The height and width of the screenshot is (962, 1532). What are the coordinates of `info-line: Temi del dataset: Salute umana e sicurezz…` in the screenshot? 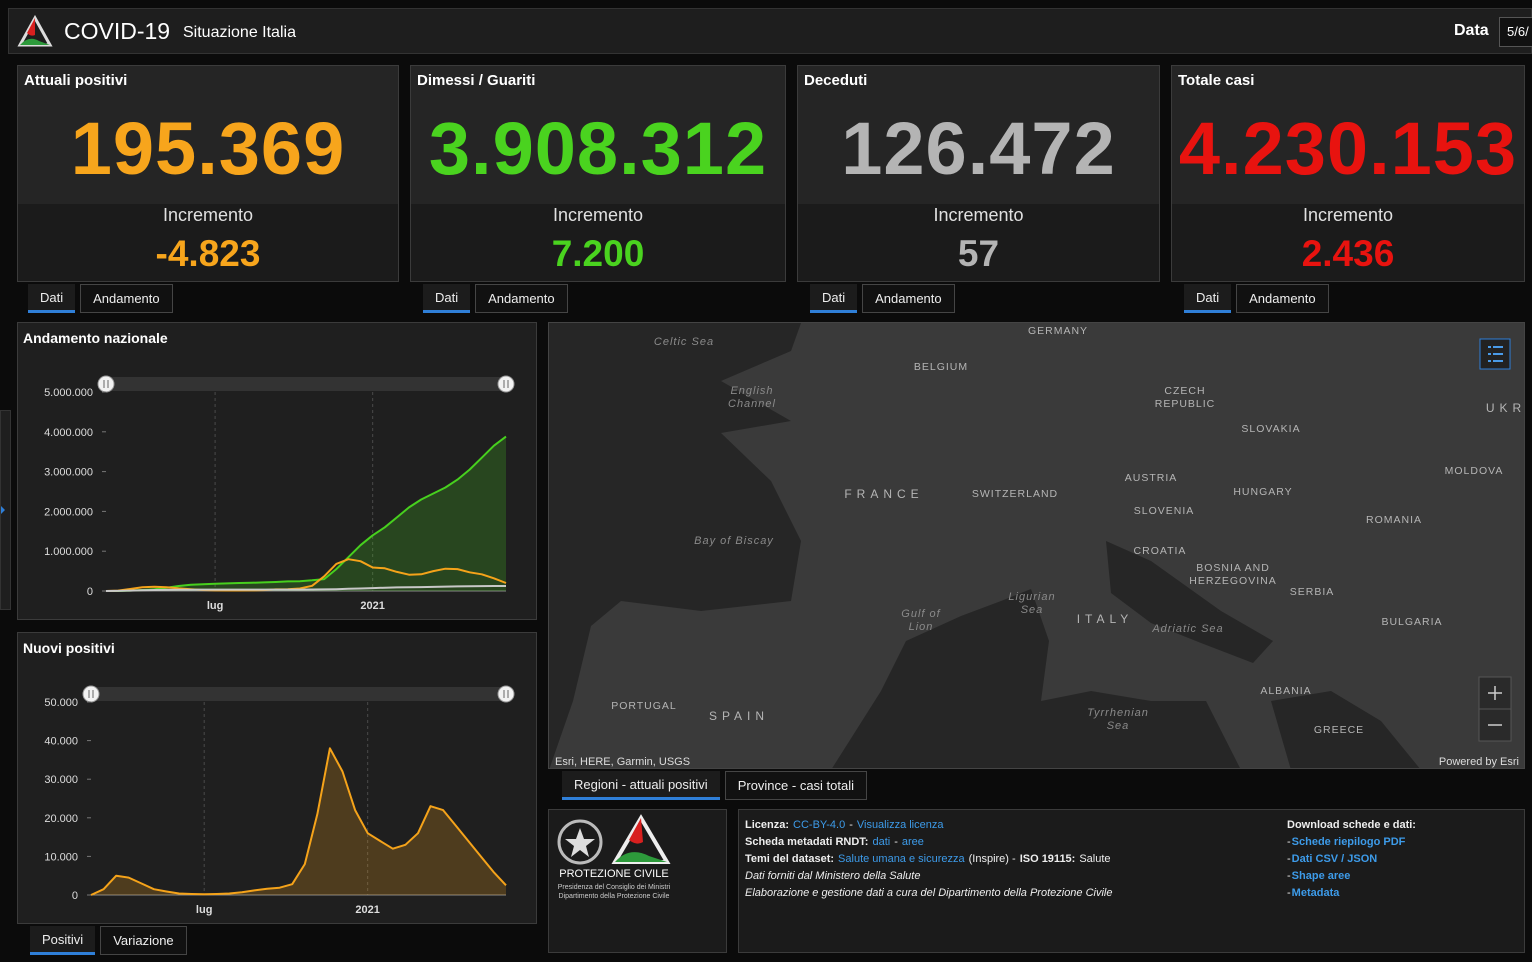 It's located at (1134, 859).